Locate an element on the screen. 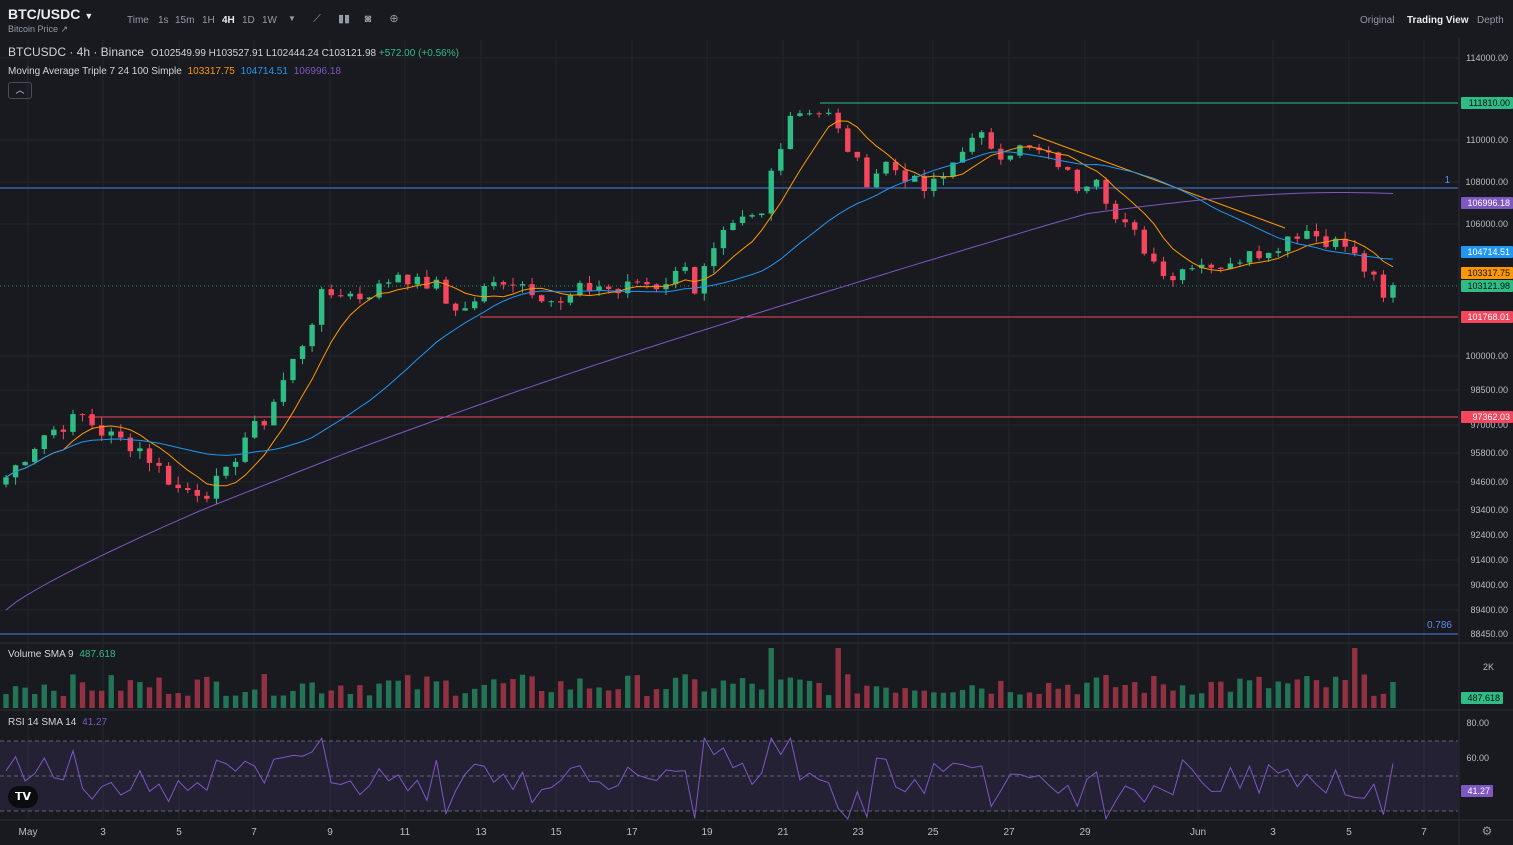  add-indicator-icon: ⊕ is located at coordinates (394, 19).